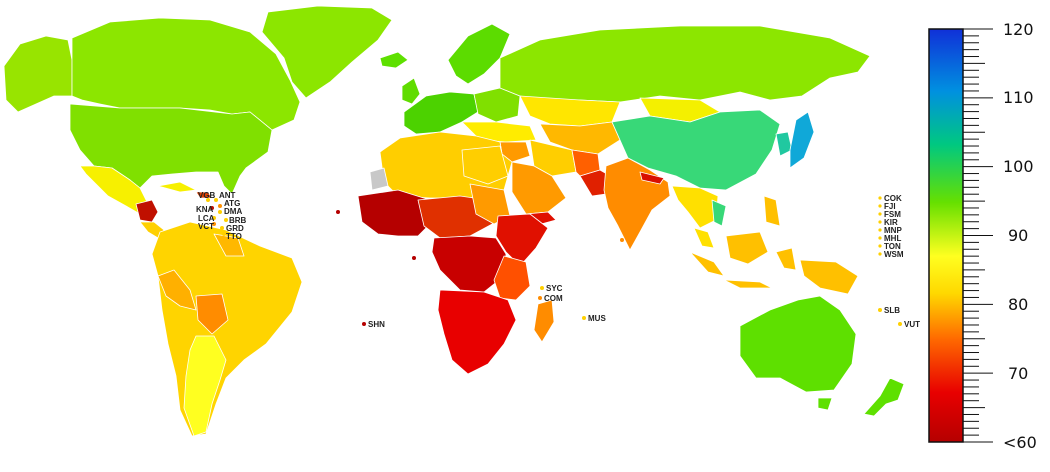 The image size is (1050, 472). What do you see at coordinates (376, 324) in the screenshot?
I see `label-shn: SHN` at bounding box center [376, 324].